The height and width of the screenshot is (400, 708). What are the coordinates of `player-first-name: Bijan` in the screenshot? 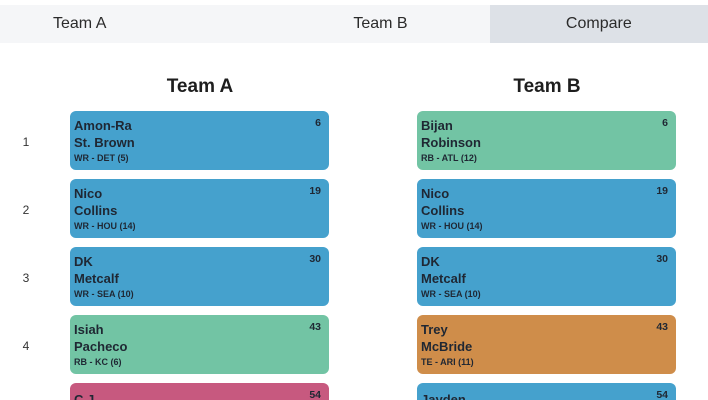 It's located at (437, 125).